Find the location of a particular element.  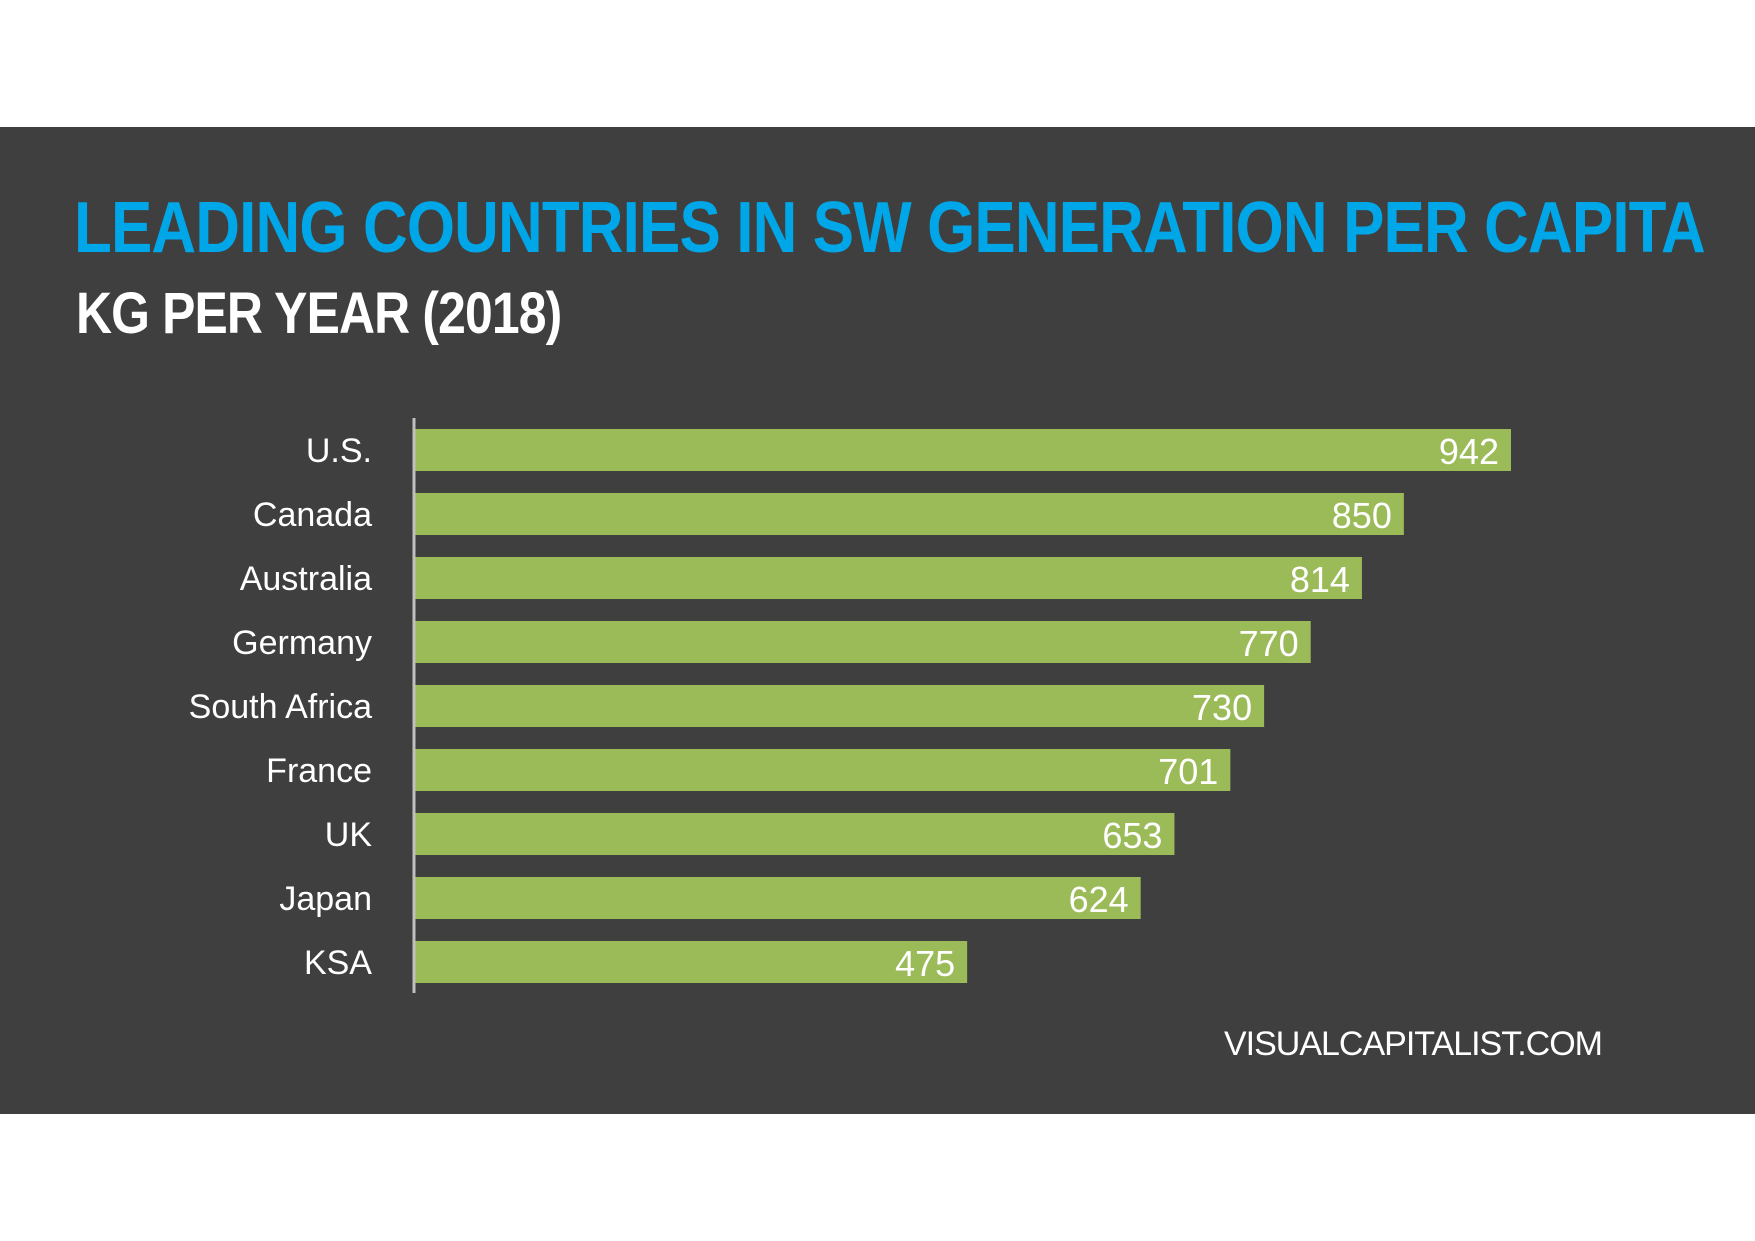

category-label: South Africa is located at coordinates (280, 707).